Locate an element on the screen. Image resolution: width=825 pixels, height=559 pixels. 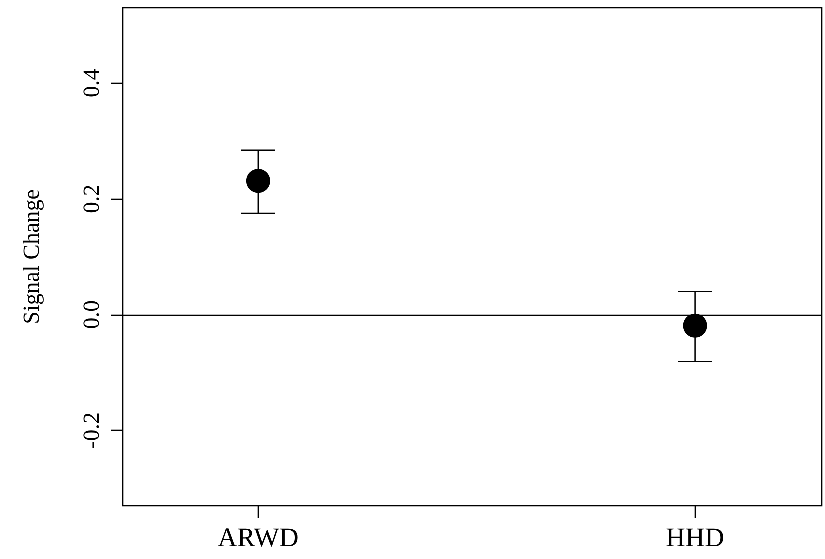
y-tick-label: 0.2 is located at coordinates (91, 199).